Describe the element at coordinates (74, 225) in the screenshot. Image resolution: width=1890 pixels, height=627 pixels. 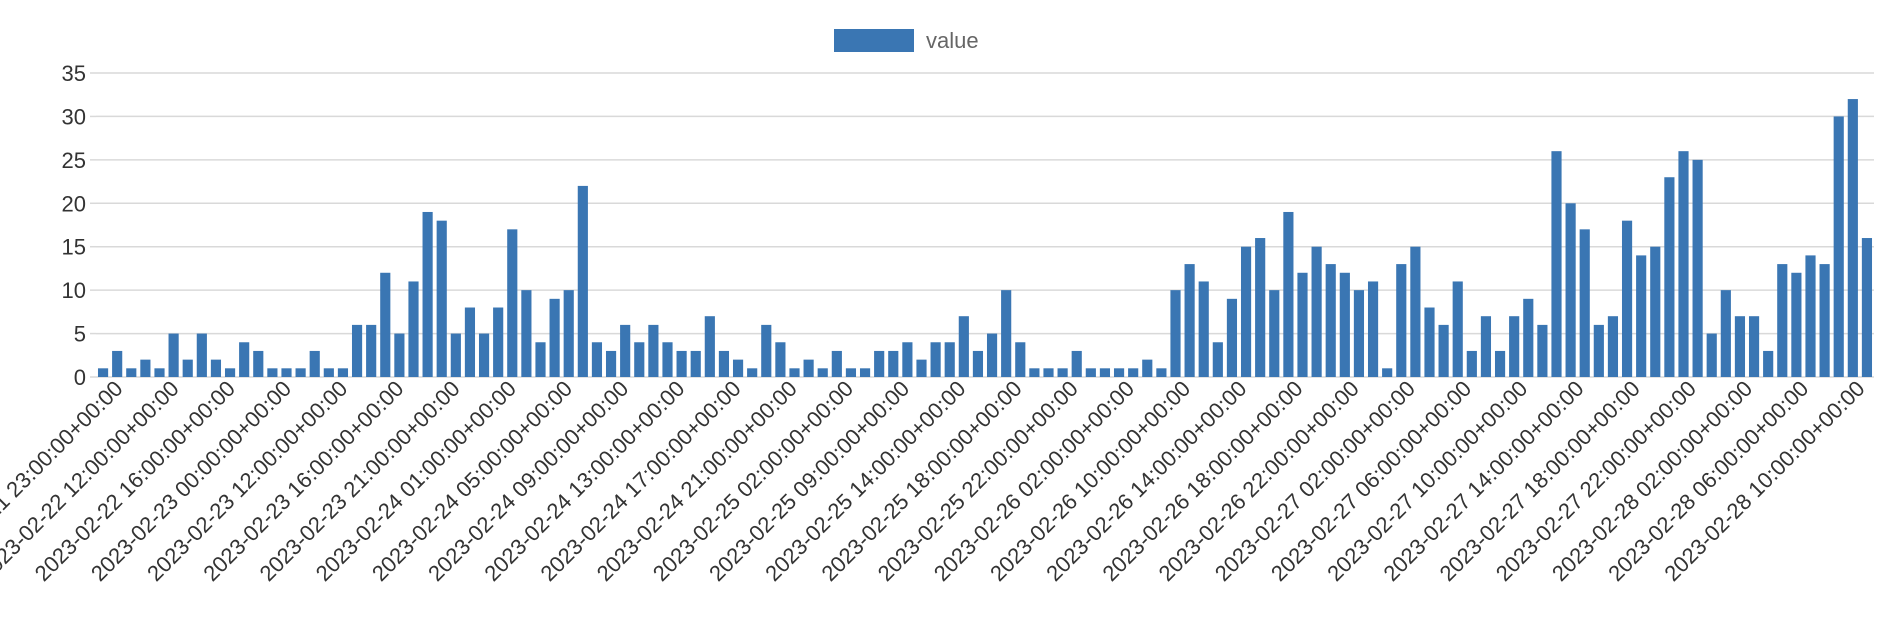
I see `y-axis: 0 5 10 15 20 25 30 35` at that location.